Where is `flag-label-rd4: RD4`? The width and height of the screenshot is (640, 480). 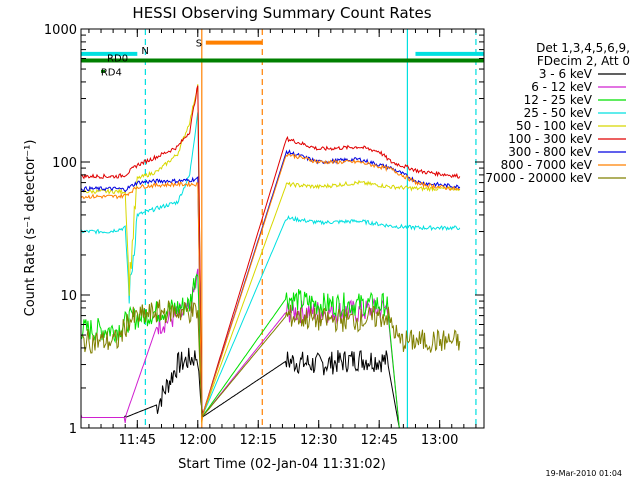
flag-label-rd4: RD4 is located at coordinates (111, 72).